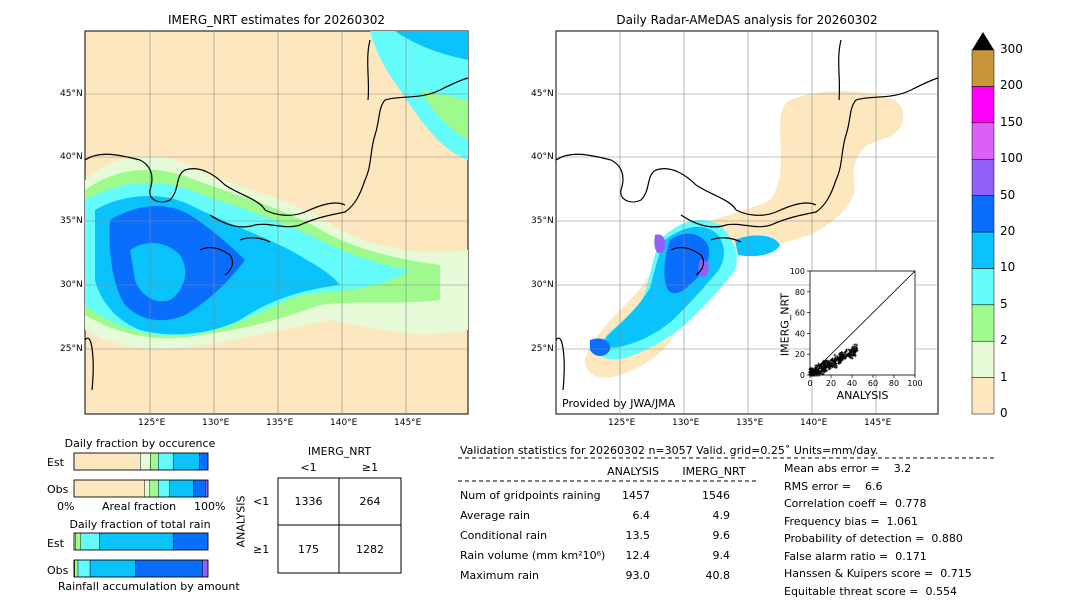 The width and height of the screenshot is (1080, 612). I want to click on left-lat-45: 45°N, so click(71, 94).